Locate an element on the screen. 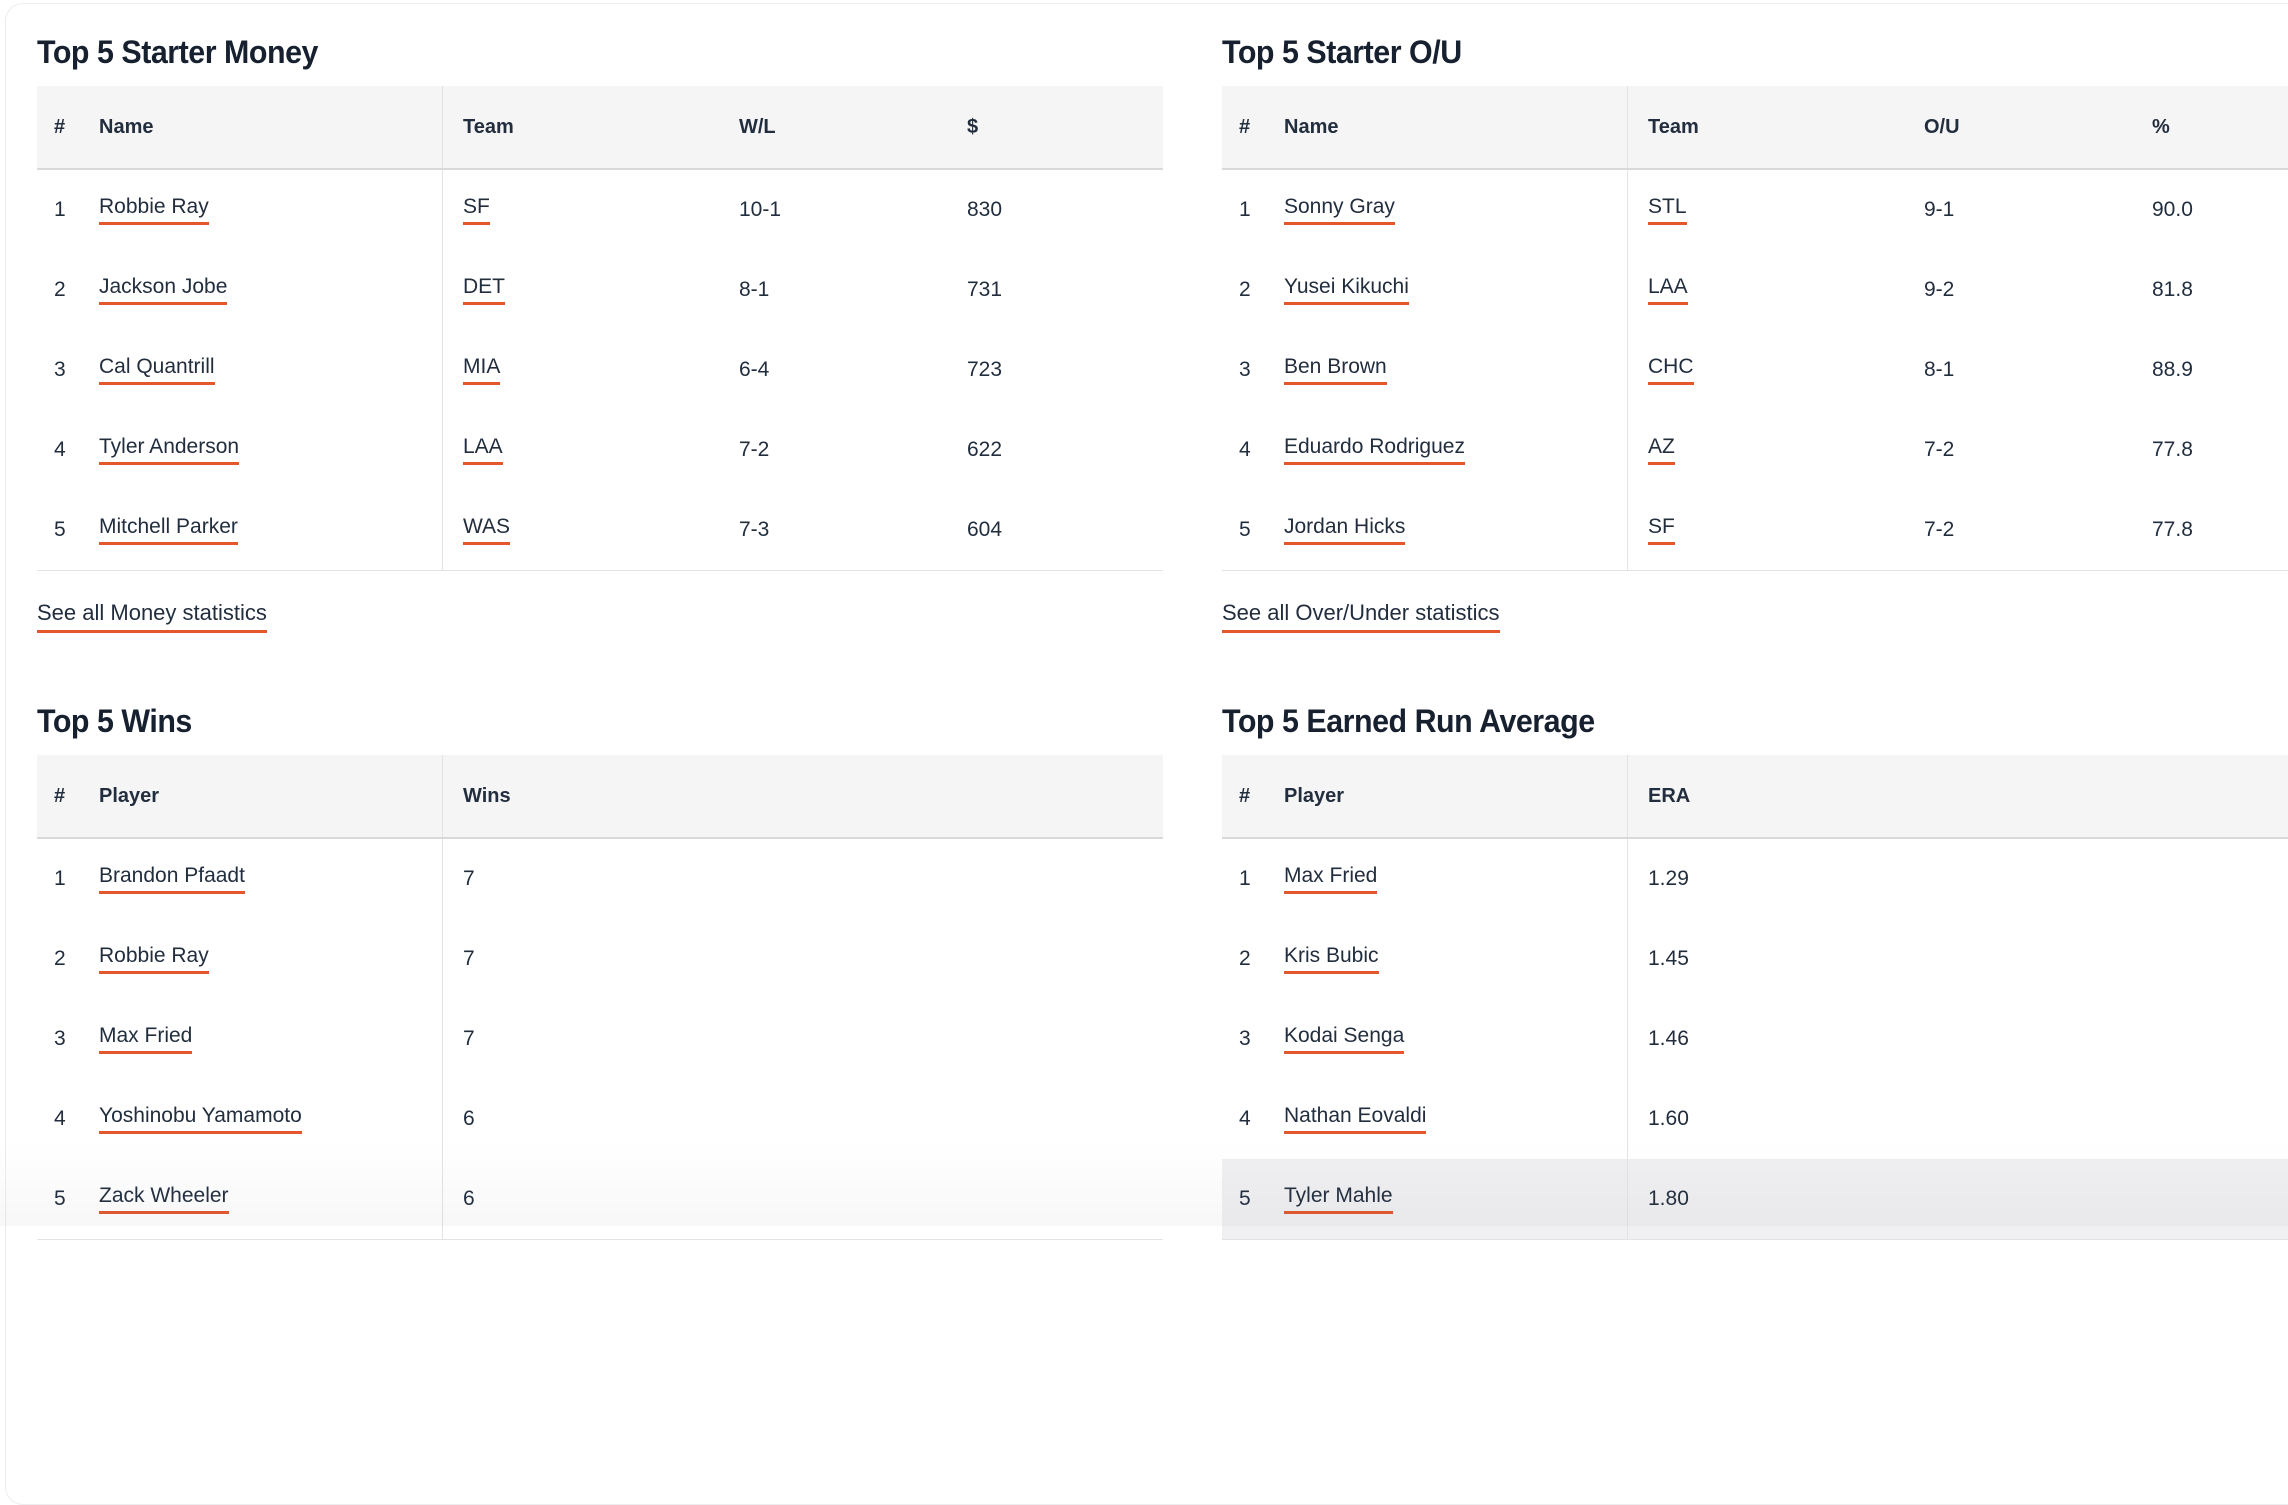  record-cell: 7-2 is located at coordinates (754, 449).